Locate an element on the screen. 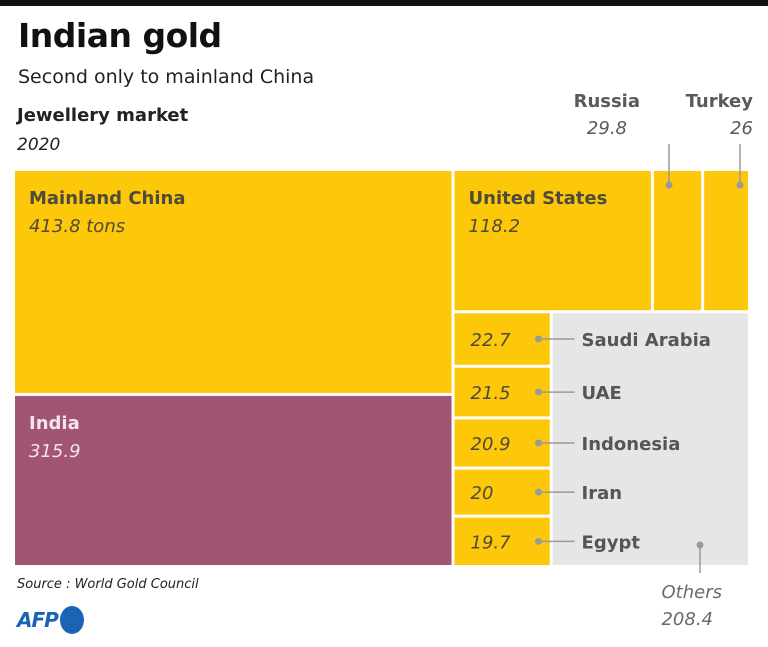 The image size is (768, 647). label-value-india: 315.9 is located at coordinates (55, 451).